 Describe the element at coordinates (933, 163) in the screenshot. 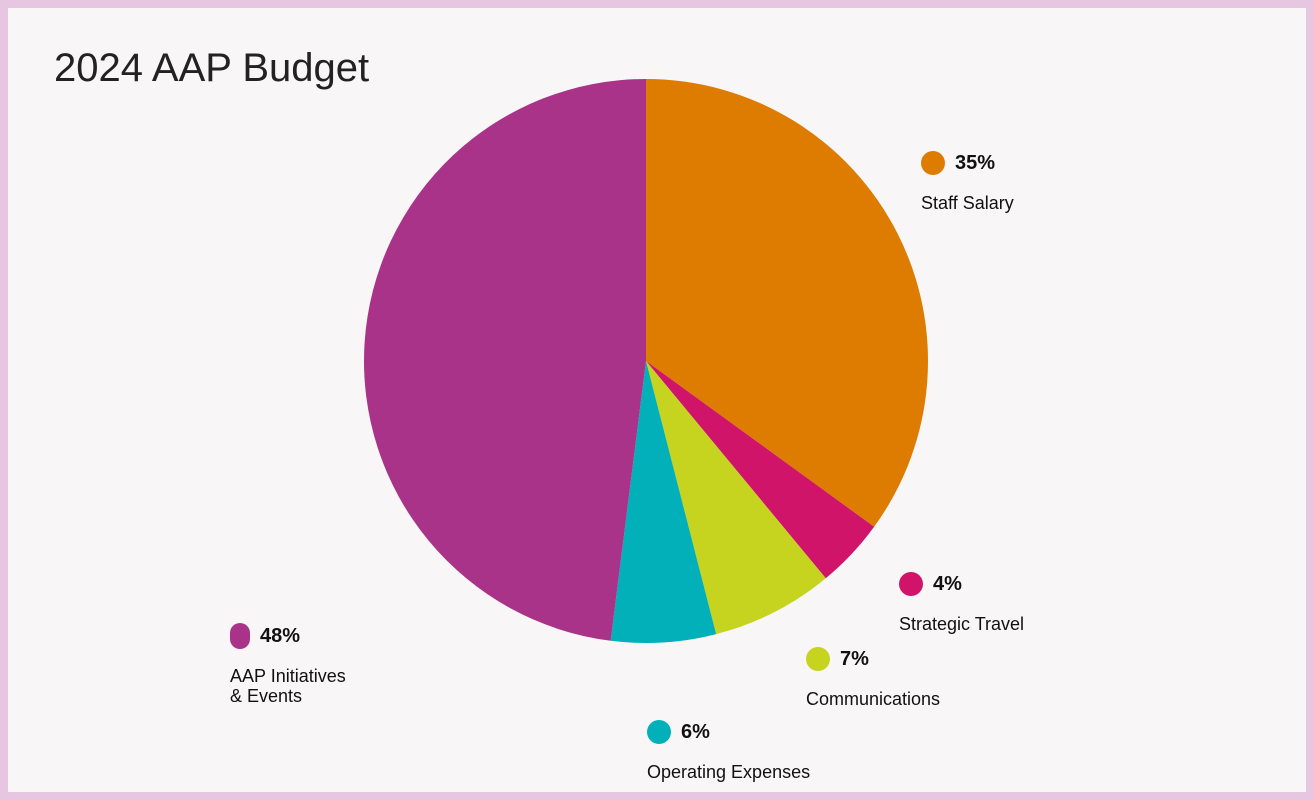

I see `legend-swatch-staff-salary` at that location.